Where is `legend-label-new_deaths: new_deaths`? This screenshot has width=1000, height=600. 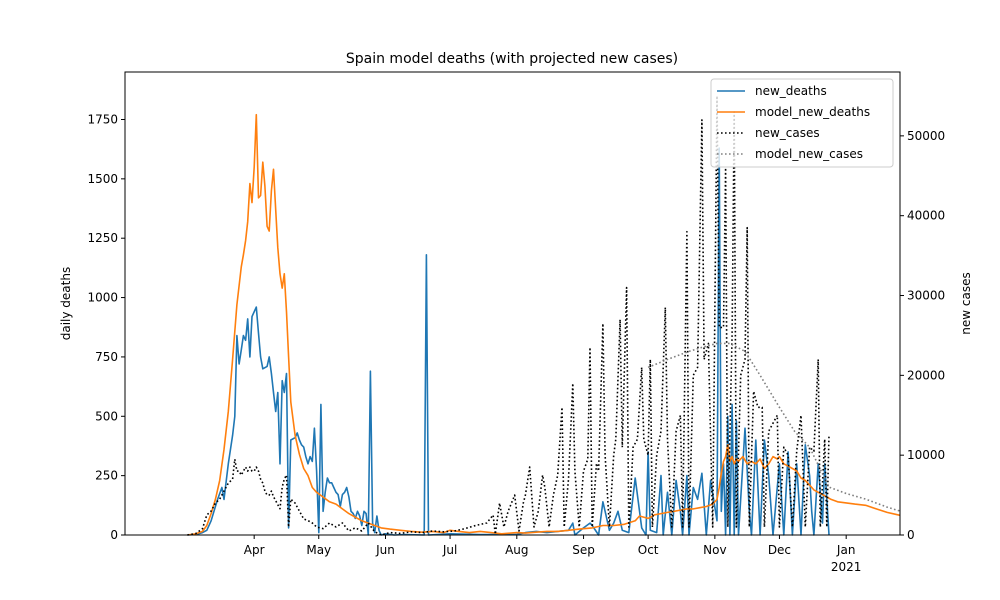 legend-label-new_deaths: new_deaths is located at coordinates (791, 91).